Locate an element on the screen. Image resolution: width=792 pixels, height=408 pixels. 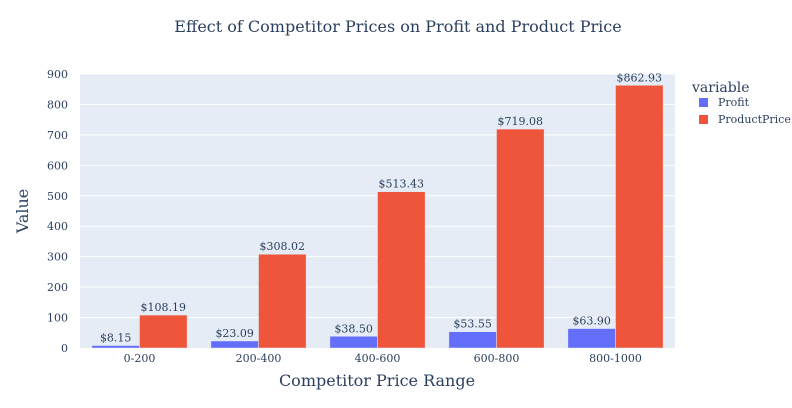
legend: variable Profit ProductPrice is located at coordinates (741, 103).